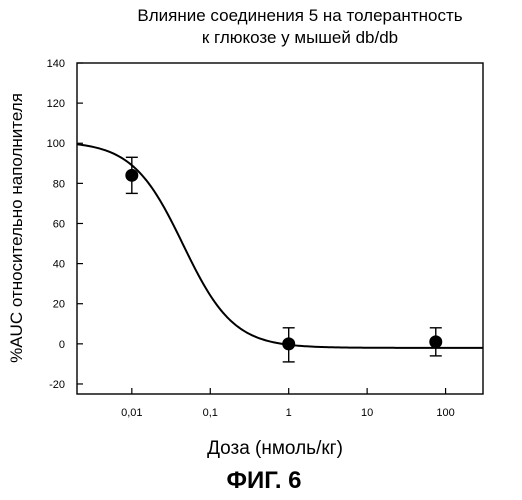 The width and height of the screenshot is (522, 500). I want to click on figure-caption: ФИГ. 6, so click(261, 481).